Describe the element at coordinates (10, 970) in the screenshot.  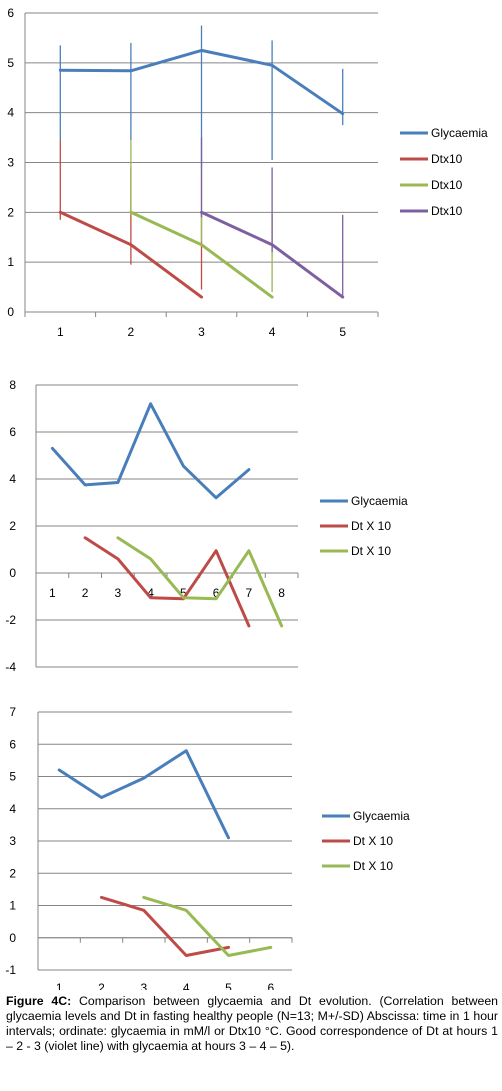
I see `y-tick-label: -1` at that location.